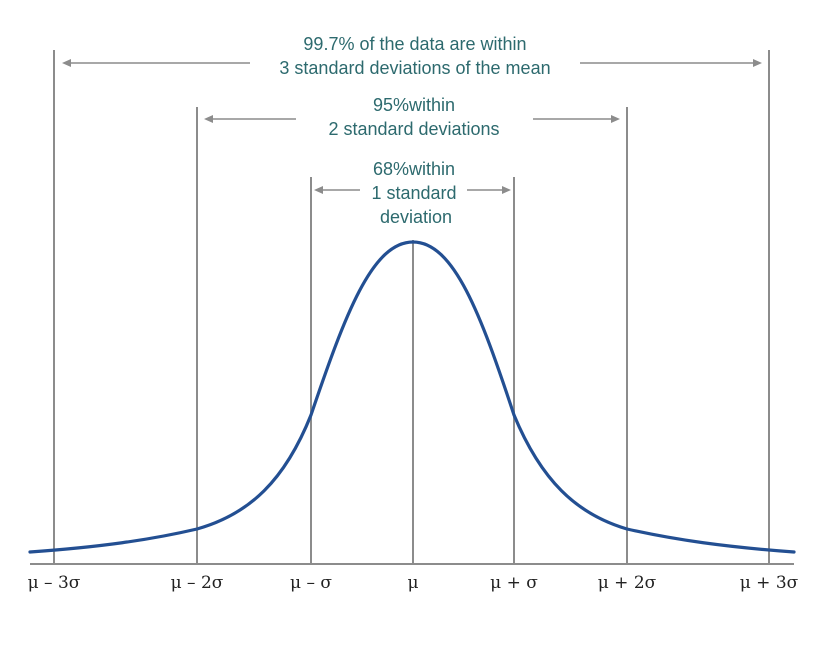 The width and height of the screenshot is (816, 650). I want to click on tick-label-mean: μ, so click(412, 583).